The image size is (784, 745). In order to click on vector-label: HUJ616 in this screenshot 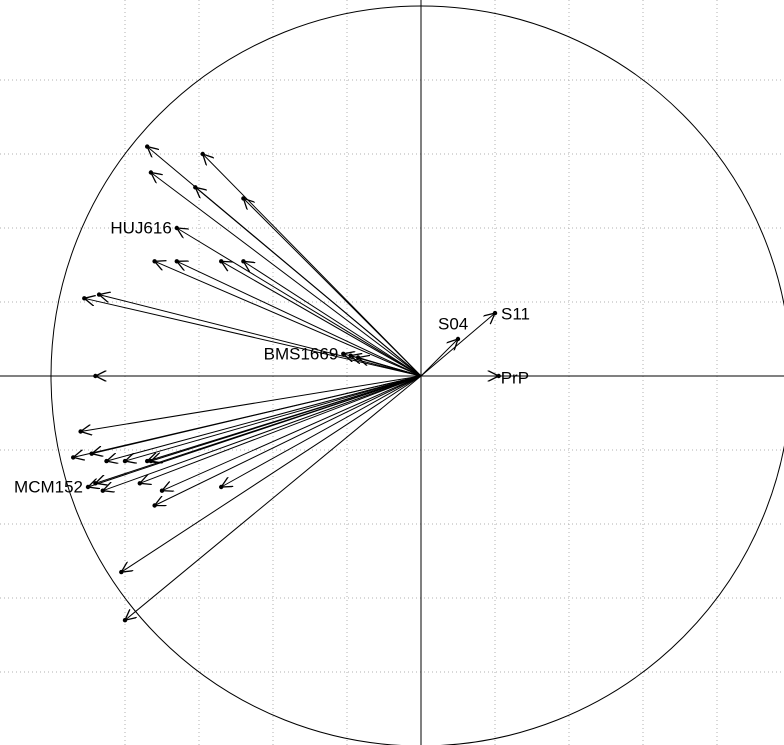, I will do `click(140, 227)`.